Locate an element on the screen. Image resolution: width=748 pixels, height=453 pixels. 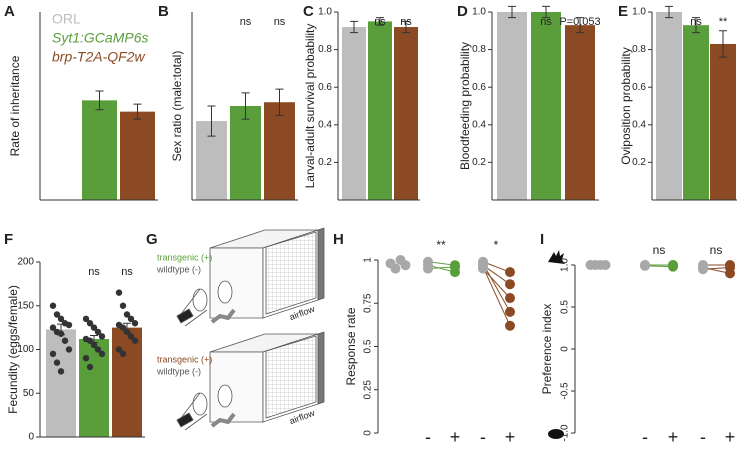
panel-letter: H is located at coordinates (338, 239).